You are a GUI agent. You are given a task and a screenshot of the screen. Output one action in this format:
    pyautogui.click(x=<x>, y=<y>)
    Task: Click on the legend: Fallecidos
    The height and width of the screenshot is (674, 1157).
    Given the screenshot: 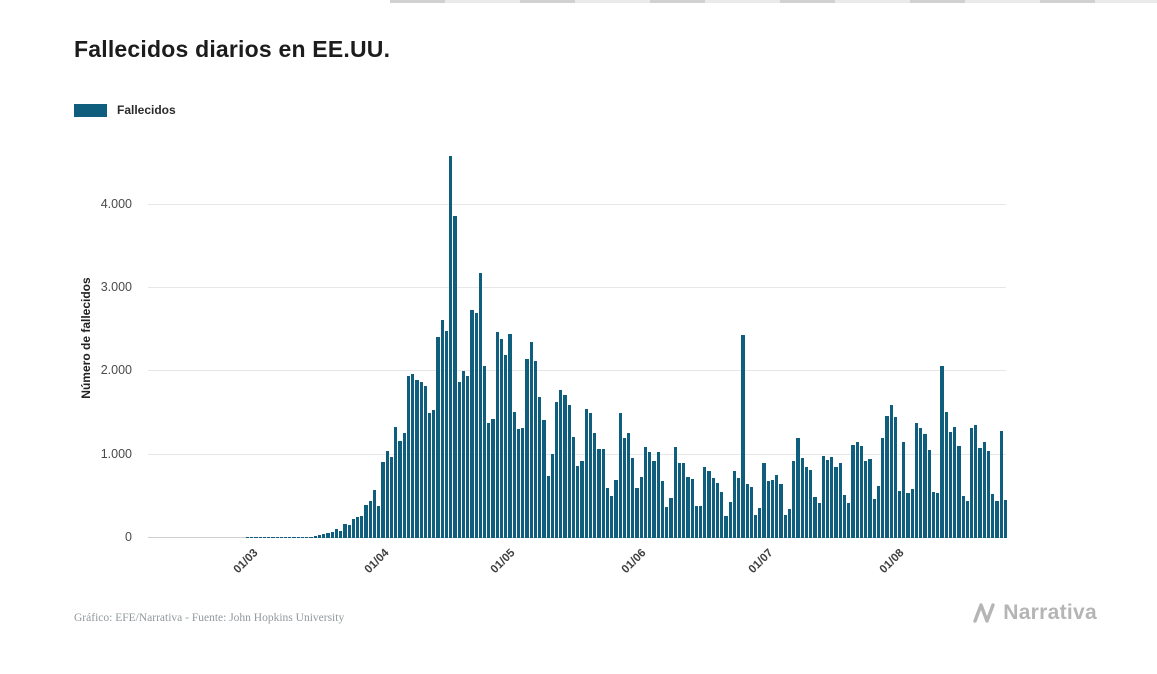 What is the action you would take?
    pyautogui.click(x=125, y=110)
    